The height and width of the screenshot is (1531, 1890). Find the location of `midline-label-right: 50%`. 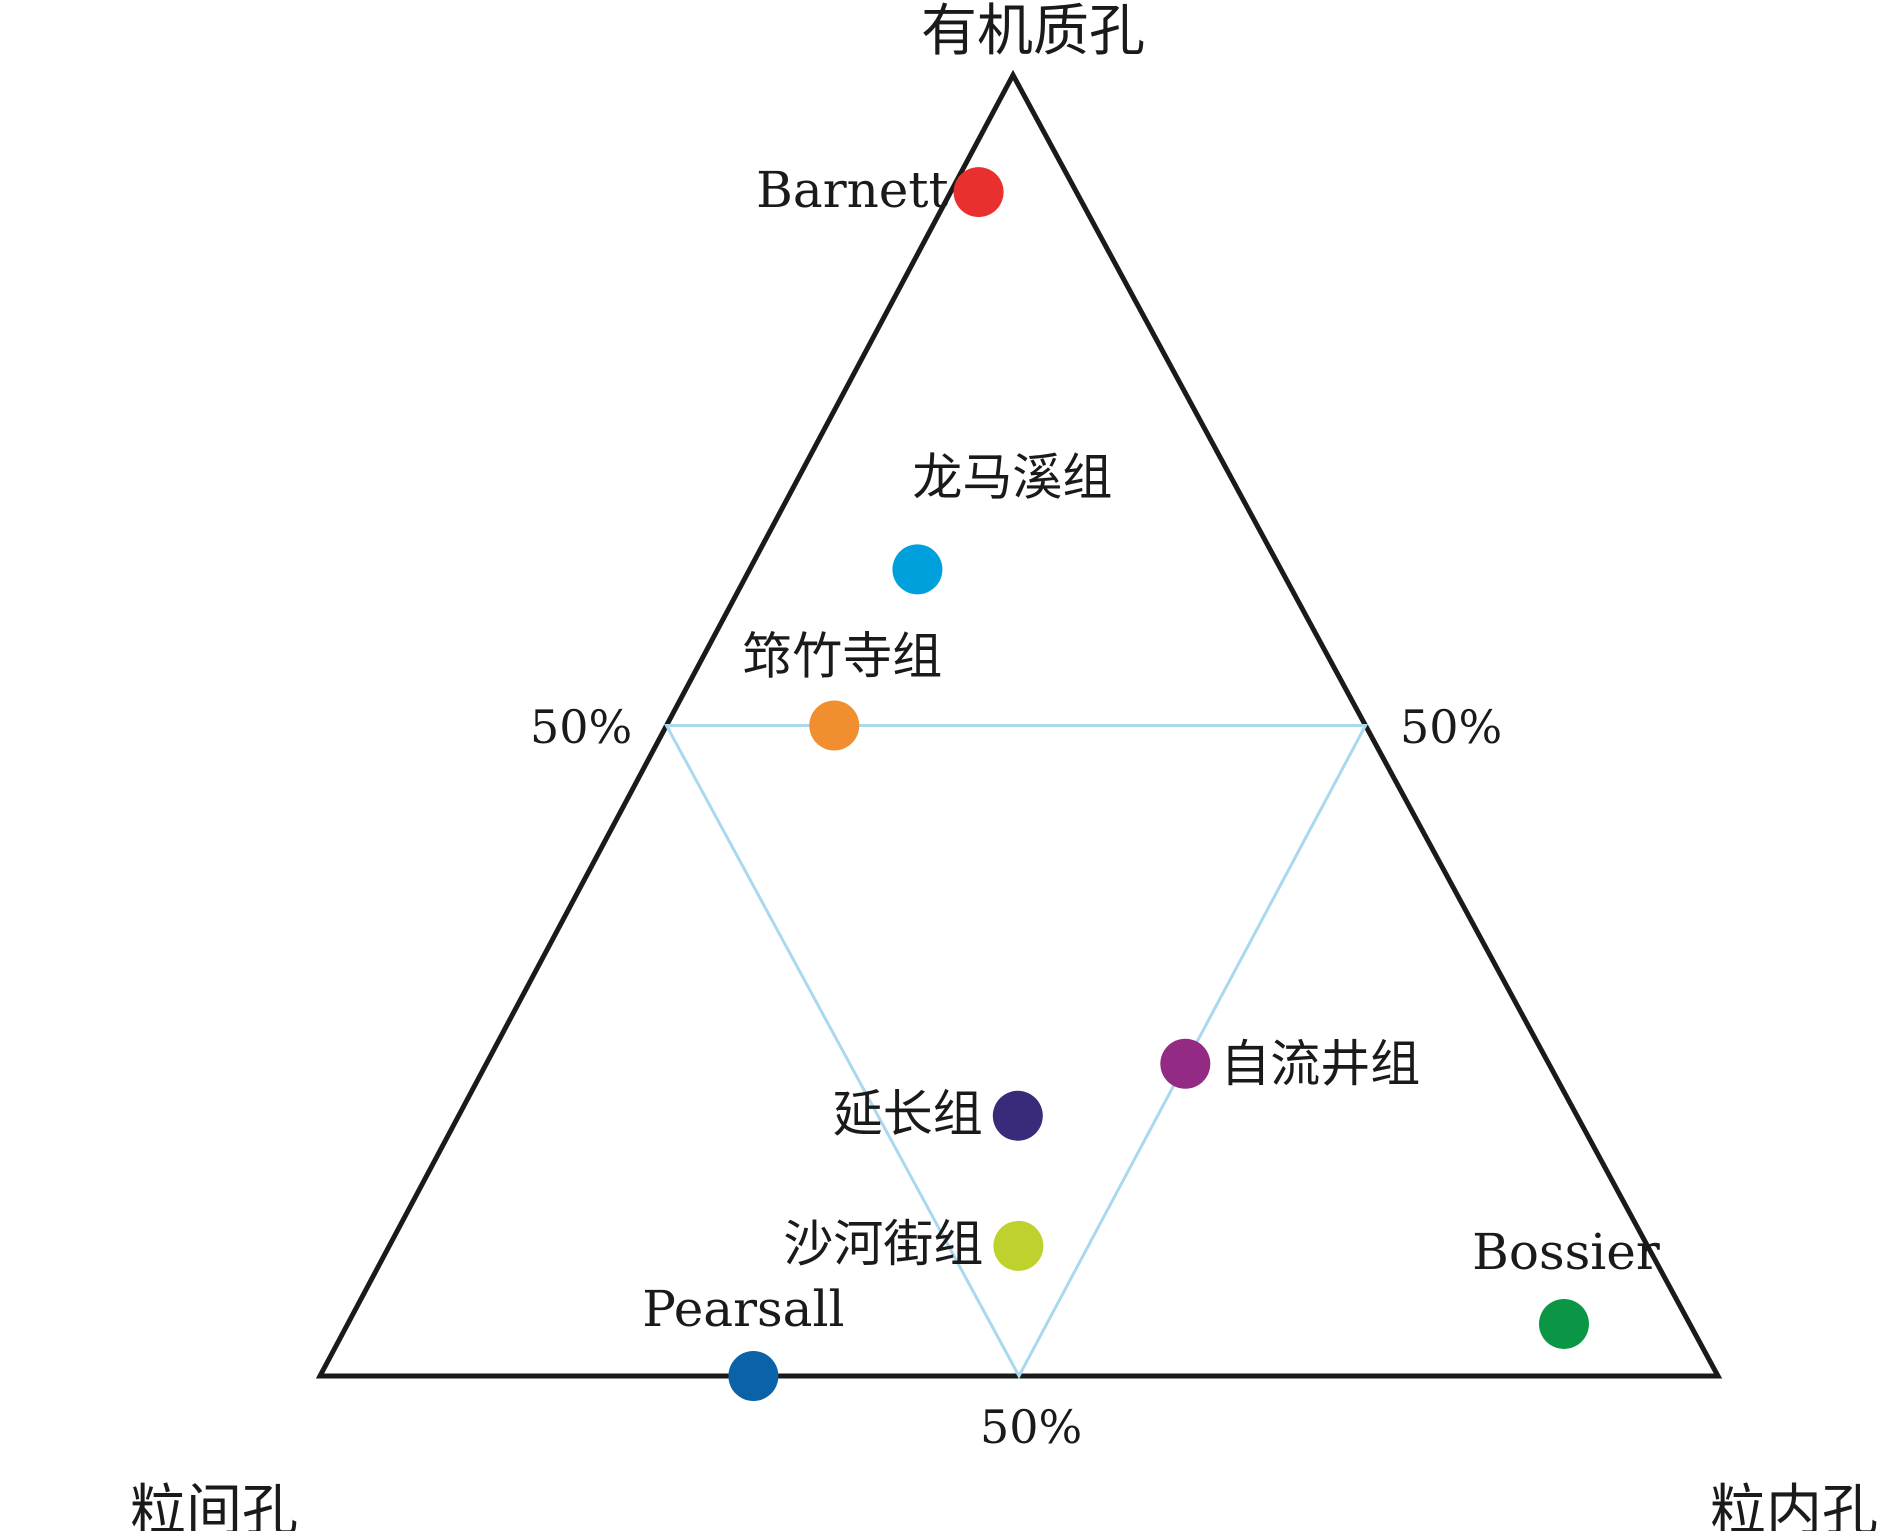

midline-label-right: 50% is located at coordinates (1451, 727).